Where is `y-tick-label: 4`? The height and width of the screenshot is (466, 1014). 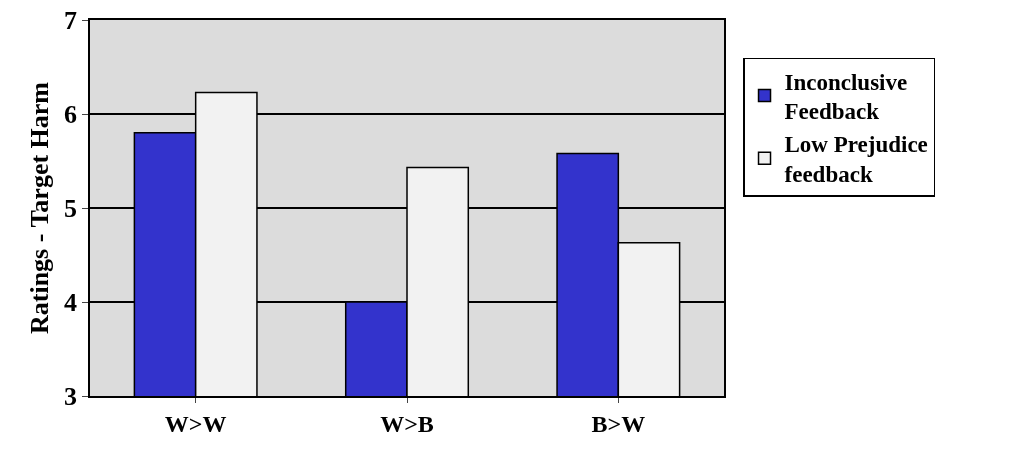 y-tick-label: 4 is located at coordinates (71, 303).